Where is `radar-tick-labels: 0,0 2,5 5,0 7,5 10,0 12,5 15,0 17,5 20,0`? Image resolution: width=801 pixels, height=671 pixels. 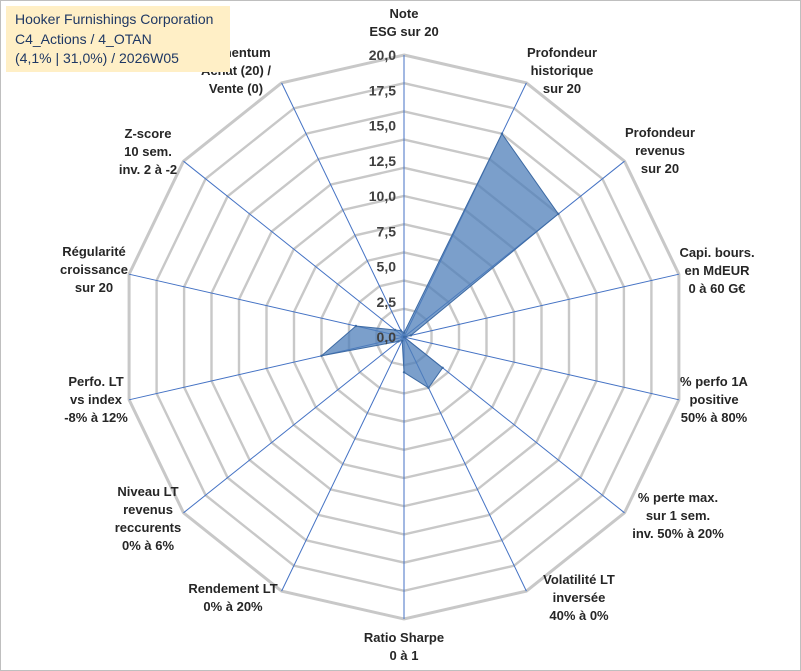
radar-tick-labels: 0,0 2,5 5,0 7,5 10,0 12,5 15,0 17,5 20,0 is located at coordinates (382, 196).